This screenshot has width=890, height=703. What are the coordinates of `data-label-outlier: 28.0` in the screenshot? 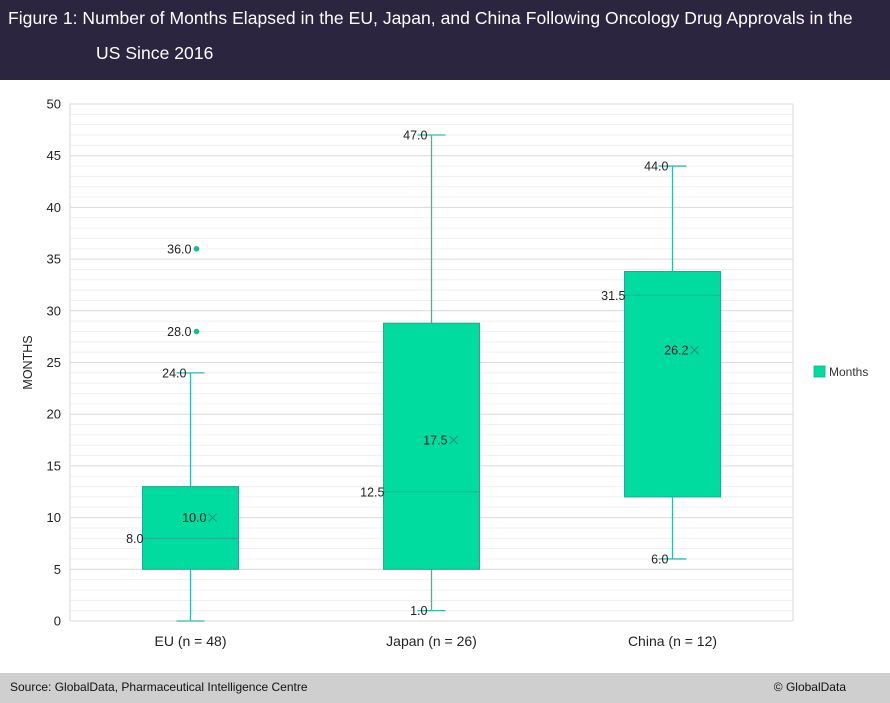 It's located at (179, 332).